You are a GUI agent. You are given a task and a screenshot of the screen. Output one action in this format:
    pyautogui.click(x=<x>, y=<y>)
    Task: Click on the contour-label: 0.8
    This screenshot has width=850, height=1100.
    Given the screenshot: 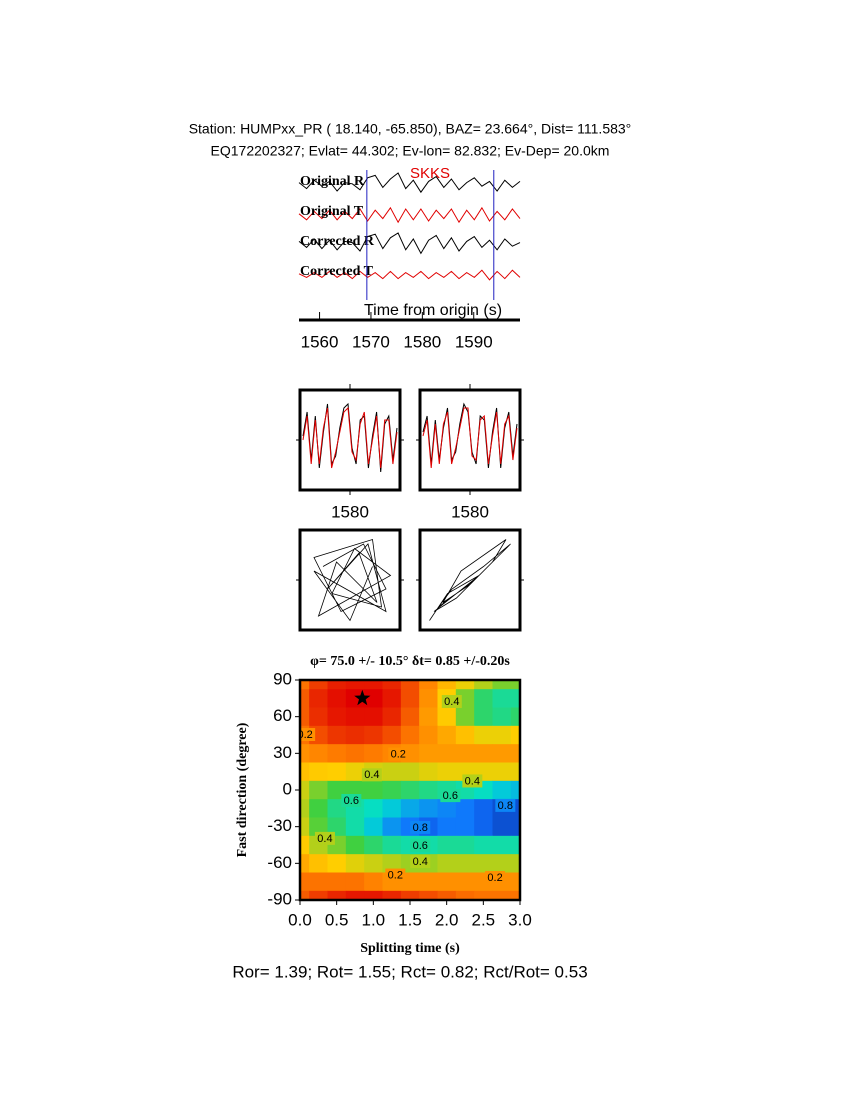 What is the action you would take?
    pyautogui.click(x=420, y=828)
    